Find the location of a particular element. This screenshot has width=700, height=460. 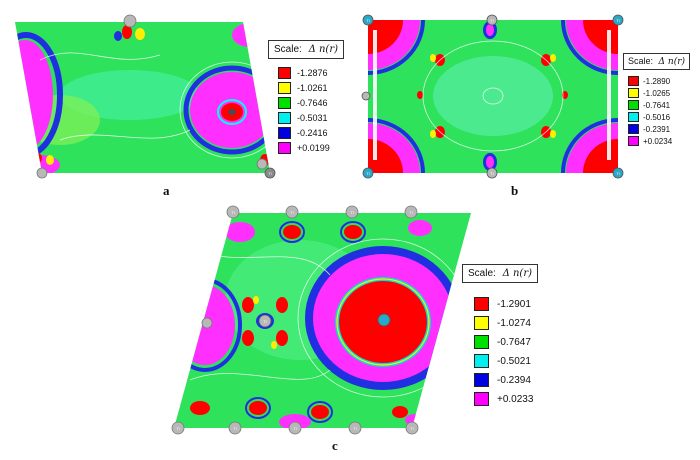

legend-c-row-1: -1.2901 is located at coordinates (506, 304).